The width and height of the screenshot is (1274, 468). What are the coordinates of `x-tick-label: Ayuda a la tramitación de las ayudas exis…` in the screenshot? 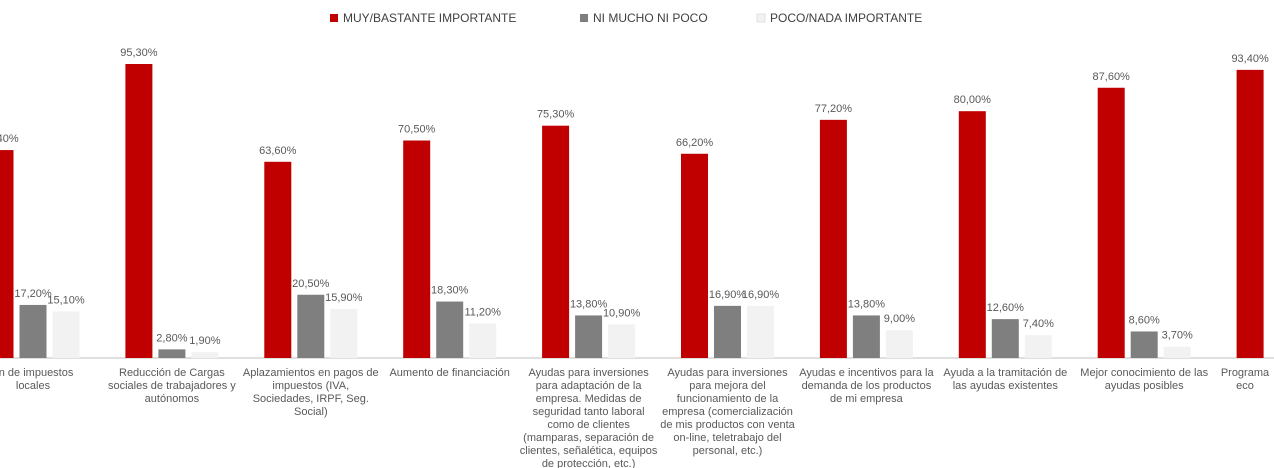 It's located at (1005, 379).